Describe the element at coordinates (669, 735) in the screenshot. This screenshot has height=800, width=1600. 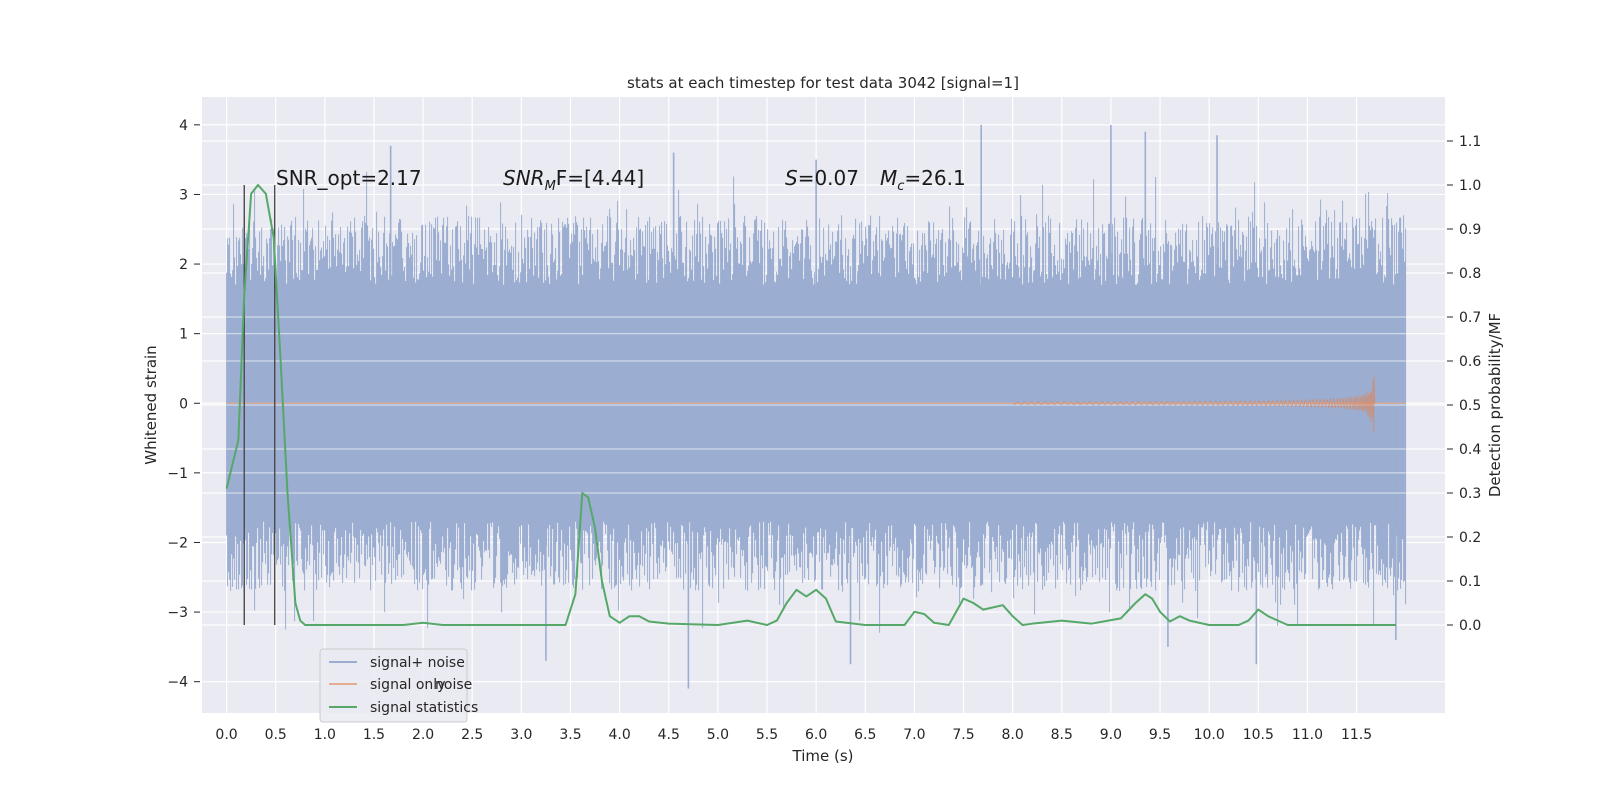
I see `x-tick-label: 4.5` at that location.